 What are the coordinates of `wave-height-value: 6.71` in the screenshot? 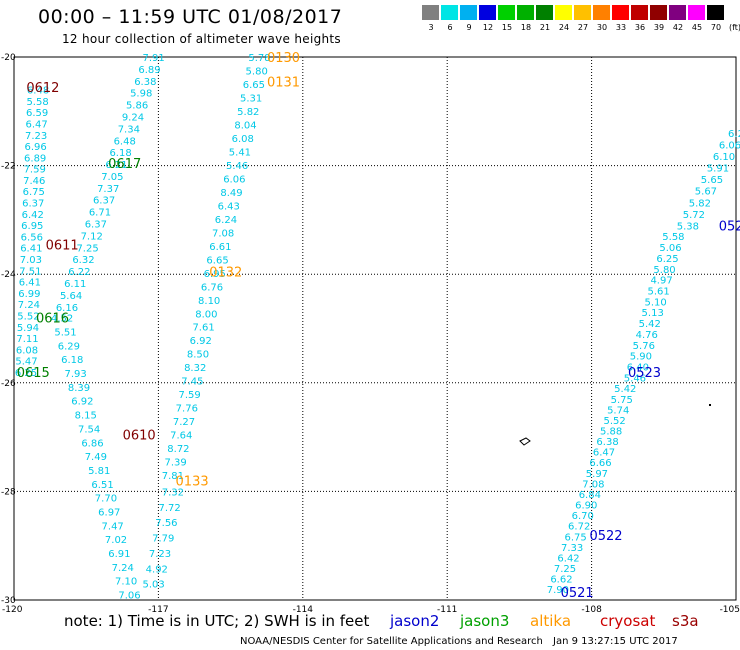 It's located at (100, 213).